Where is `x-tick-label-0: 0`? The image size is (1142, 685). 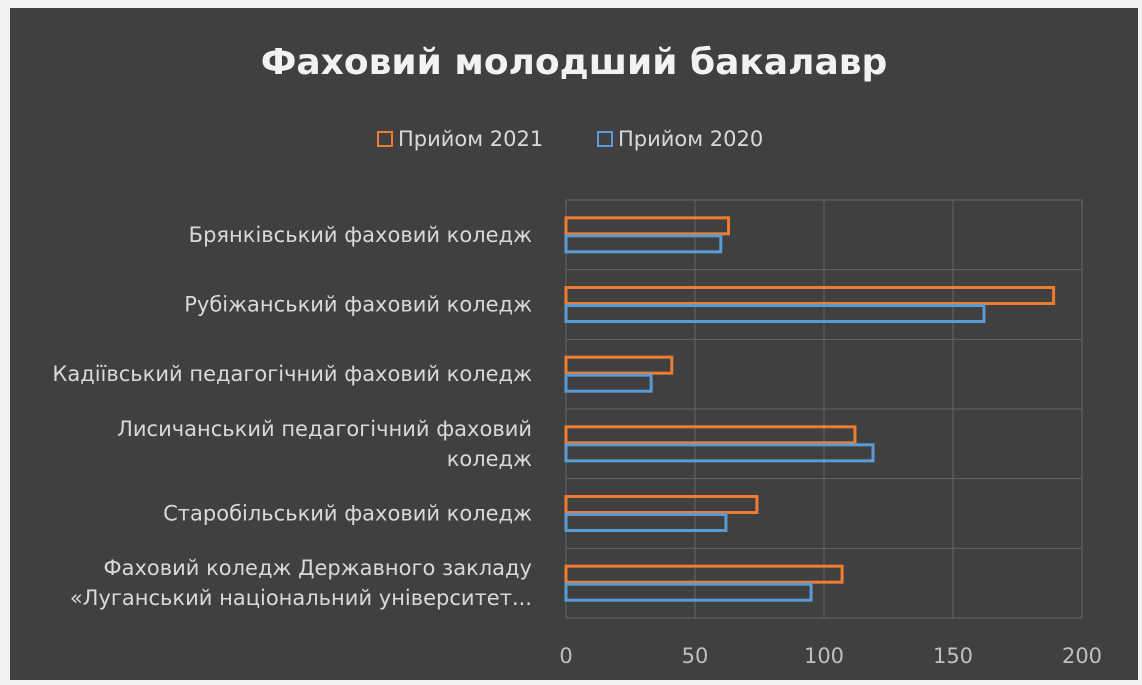 x-tick-label-0: 0 is located at coordinates (565, 656).